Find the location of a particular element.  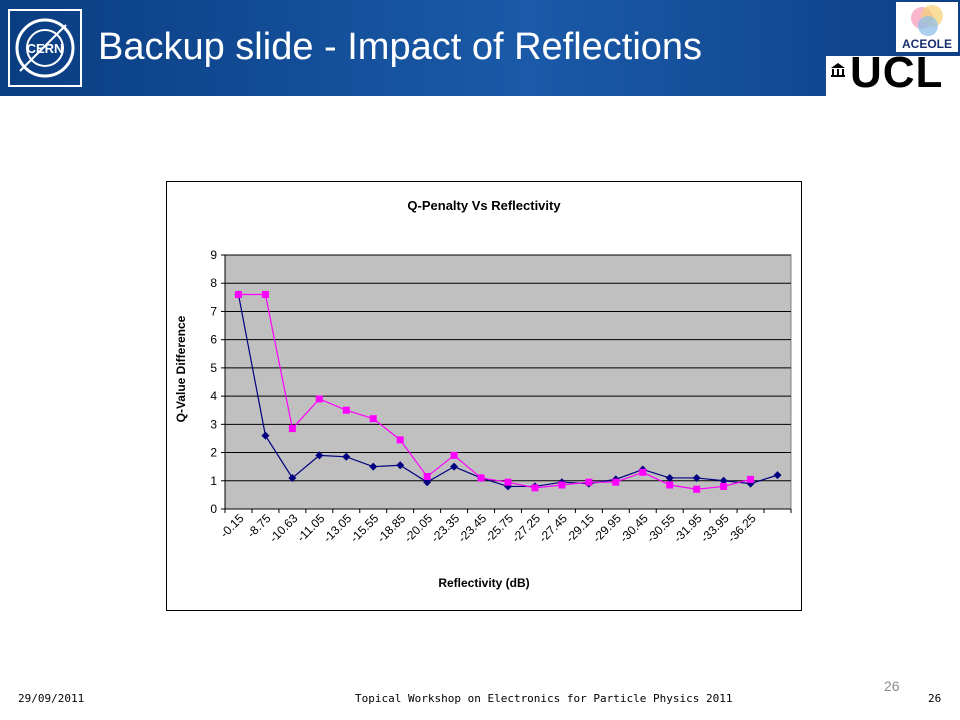

ucl-logo: UCL is located at coordinates (893, 72).